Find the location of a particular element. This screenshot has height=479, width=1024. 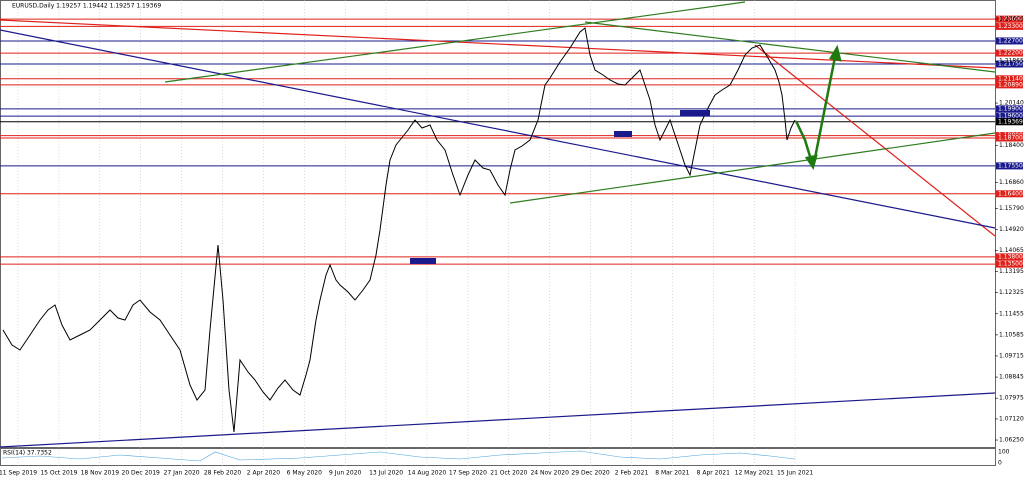

level-label: 1.13500 is located at coordinates (1010, 264).